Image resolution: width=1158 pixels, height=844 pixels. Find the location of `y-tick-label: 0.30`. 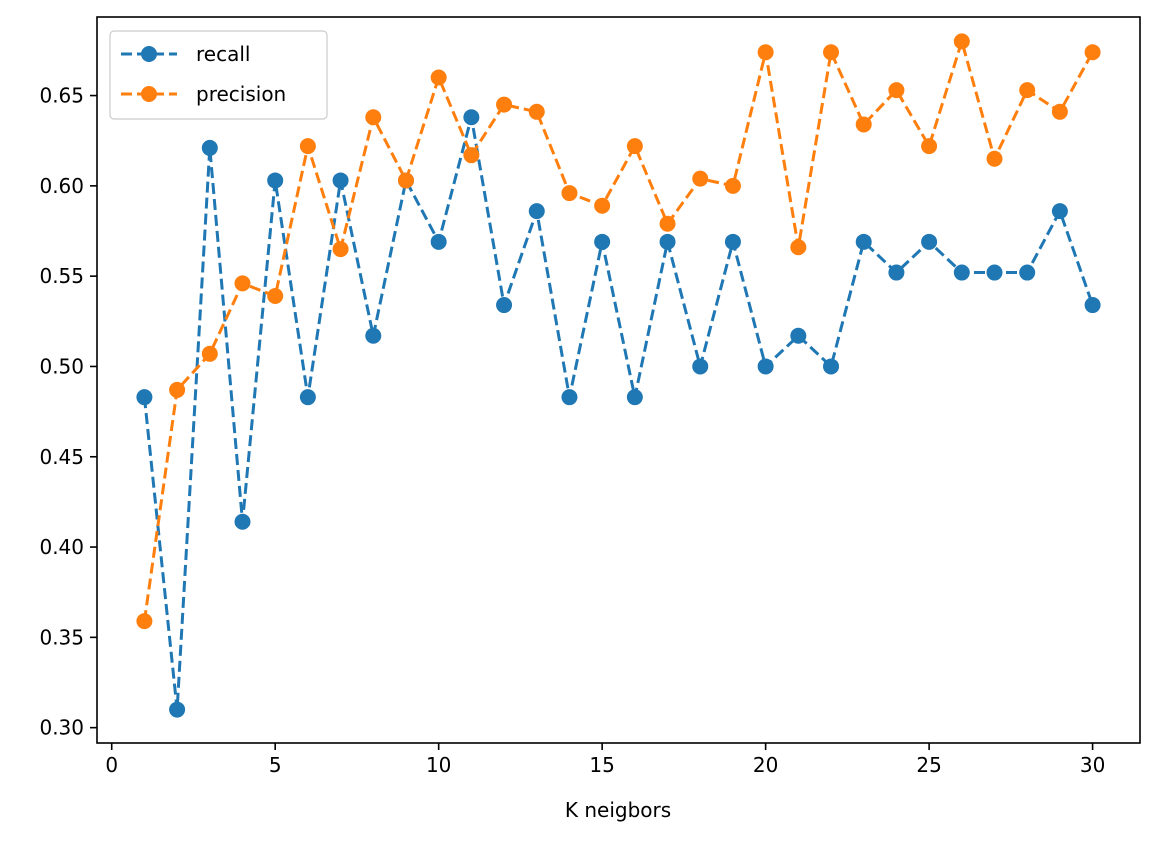

y-tick-label: 0.30 is located at coordinates (61, 728).